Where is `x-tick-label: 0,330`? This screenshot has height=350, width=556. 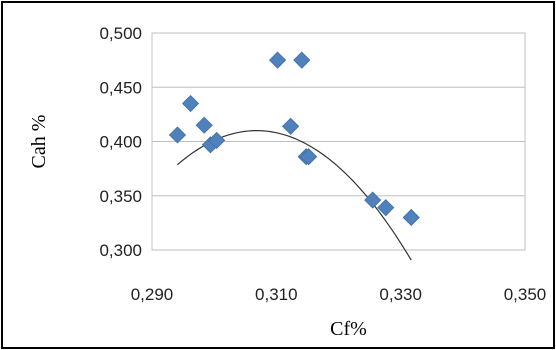 x-tick-label: 0,330 is located at coordinates (400, 294).